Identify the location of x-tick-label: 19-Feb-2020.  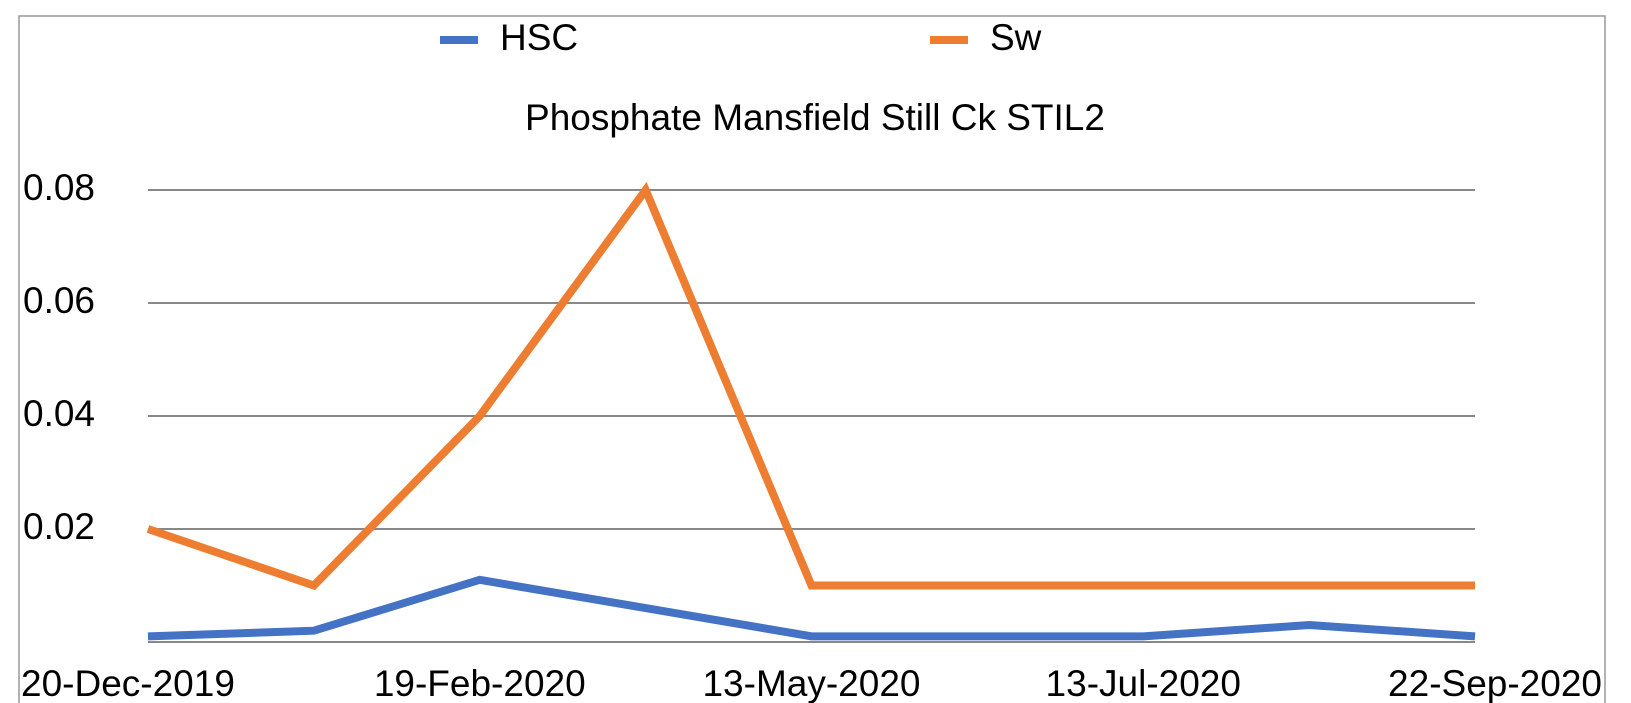
(480, 683).